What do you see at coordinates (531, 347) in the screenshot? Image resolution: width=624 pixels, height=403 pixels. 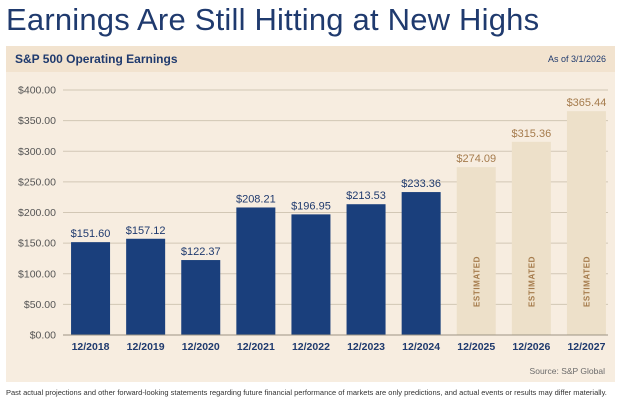 I see `x-tick-label: 12/2026` at bounding box center [531, 347].